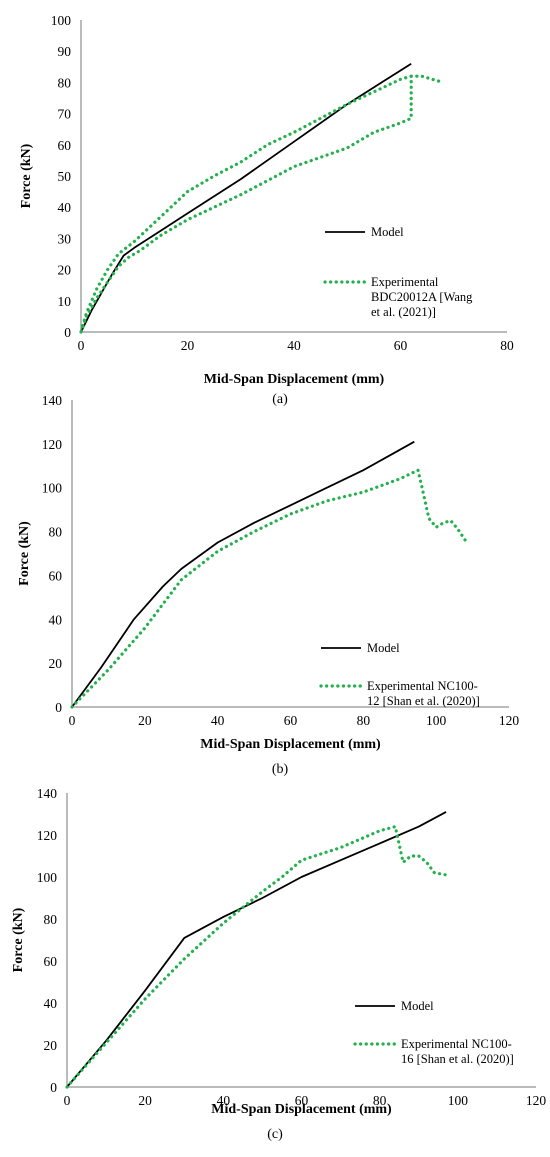  Describe the element at coordinates (65, 51) in the screenshot. I see `y-tick-label: 90` at that location.